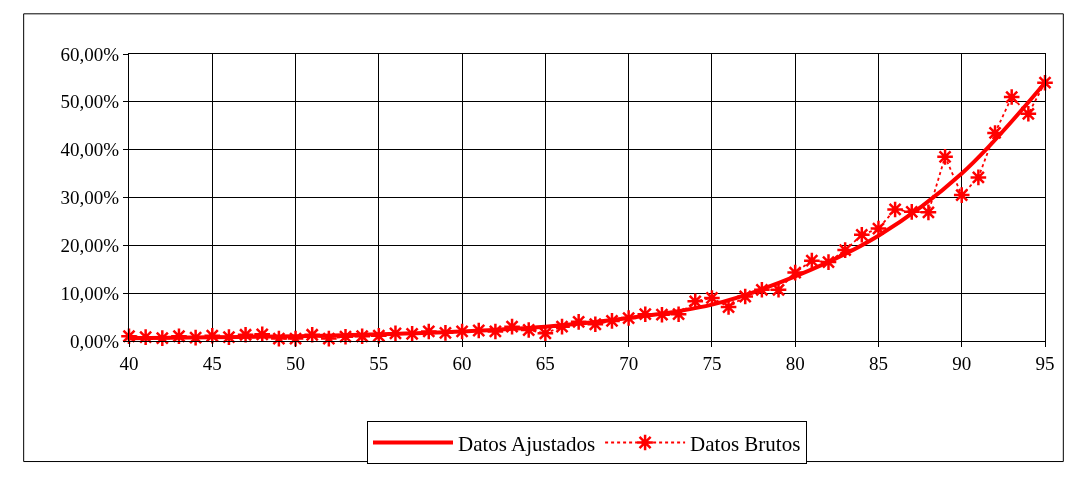  What do you see at coordinates (462, 363) in the screenshot?
I see `x-tick-label: 60` at bounding box center [462, 363].